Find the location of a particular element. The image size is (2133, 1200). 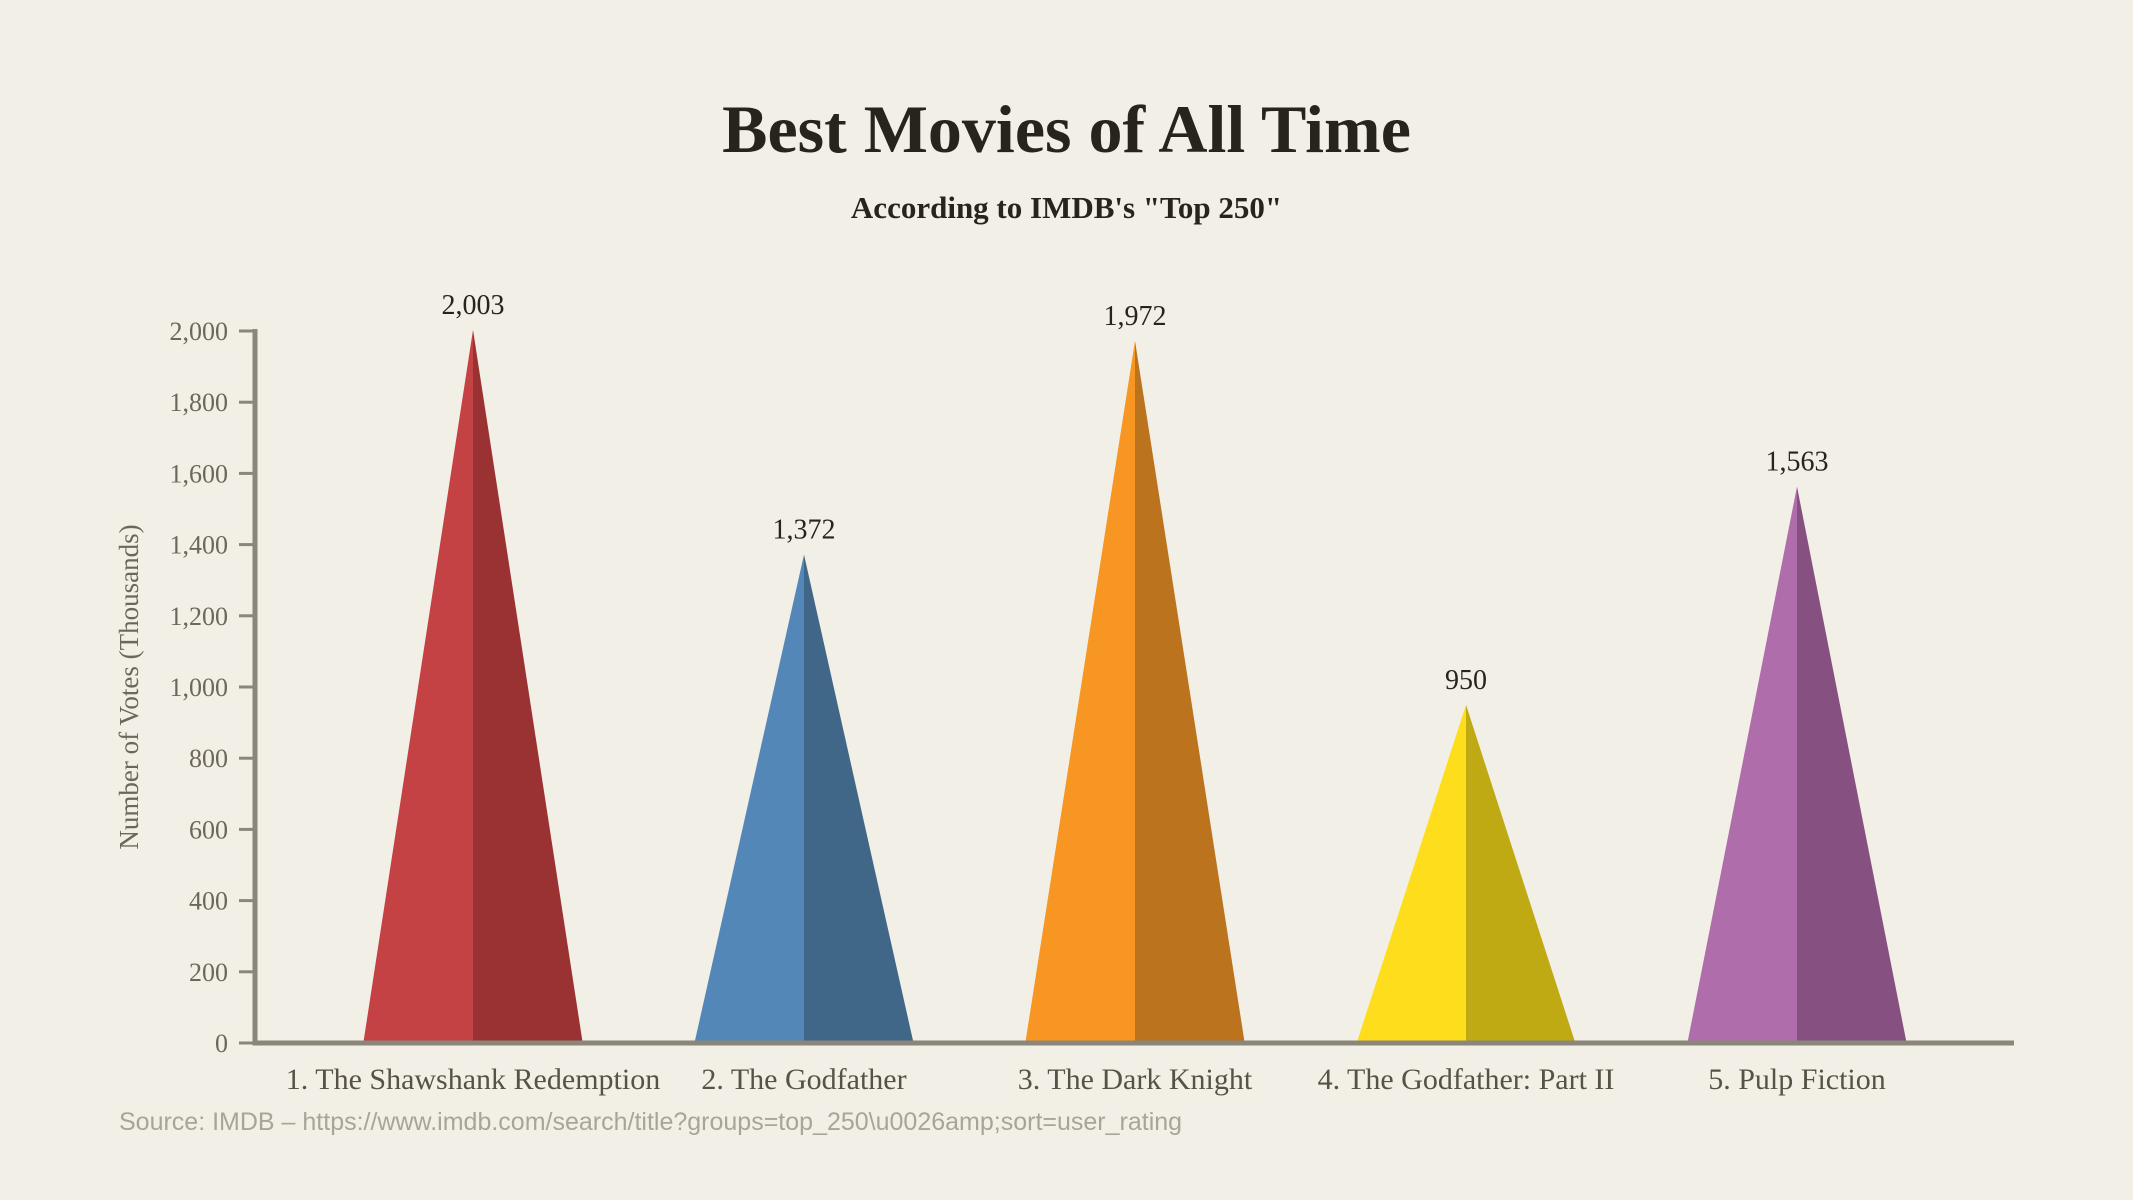

bar-right-the-godfather-part-ii is located at coordinates (1521, 874).